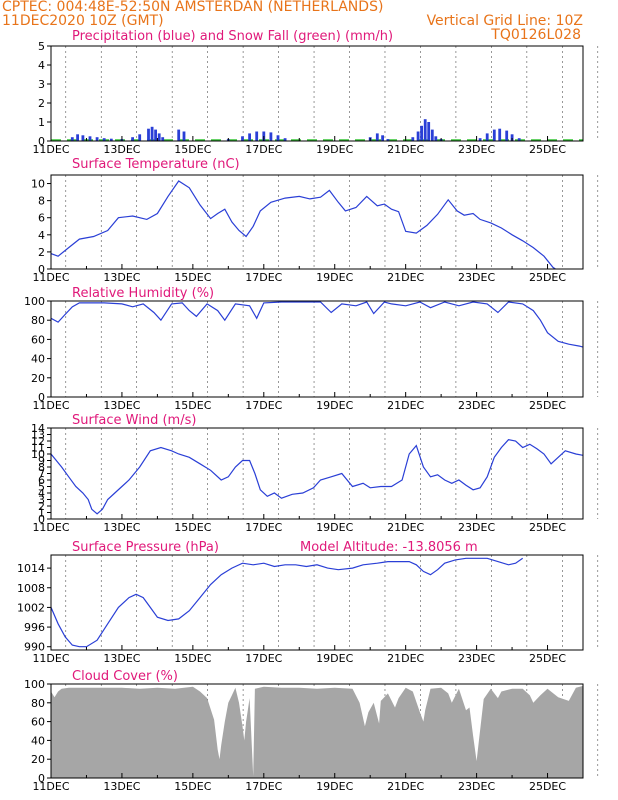  I want to click on y-tick-label: 13, so click(38, 435).